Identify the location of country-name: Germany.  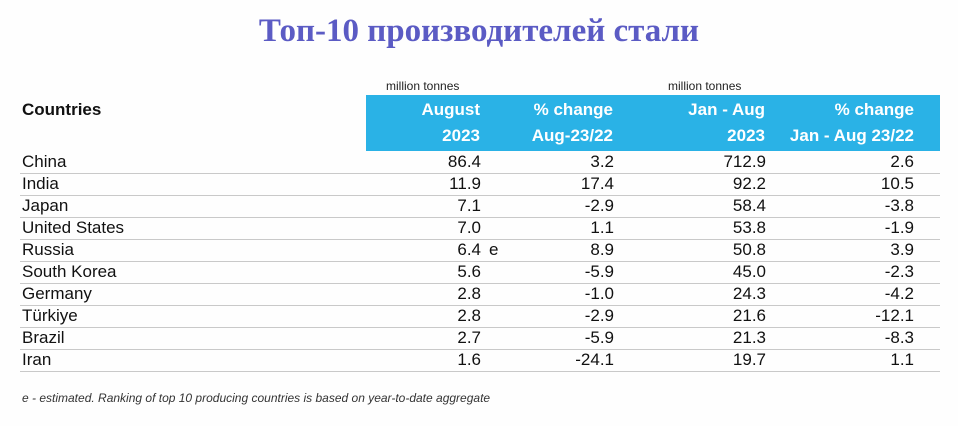
(57, 293).